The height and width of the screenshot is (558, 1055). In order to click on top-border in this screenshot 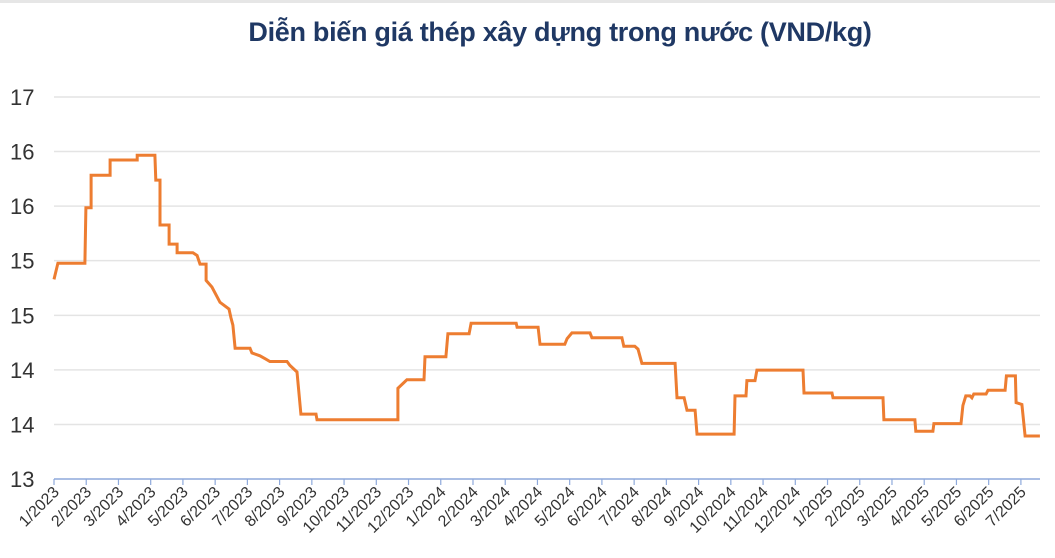, I will do `click(527, 1)`.